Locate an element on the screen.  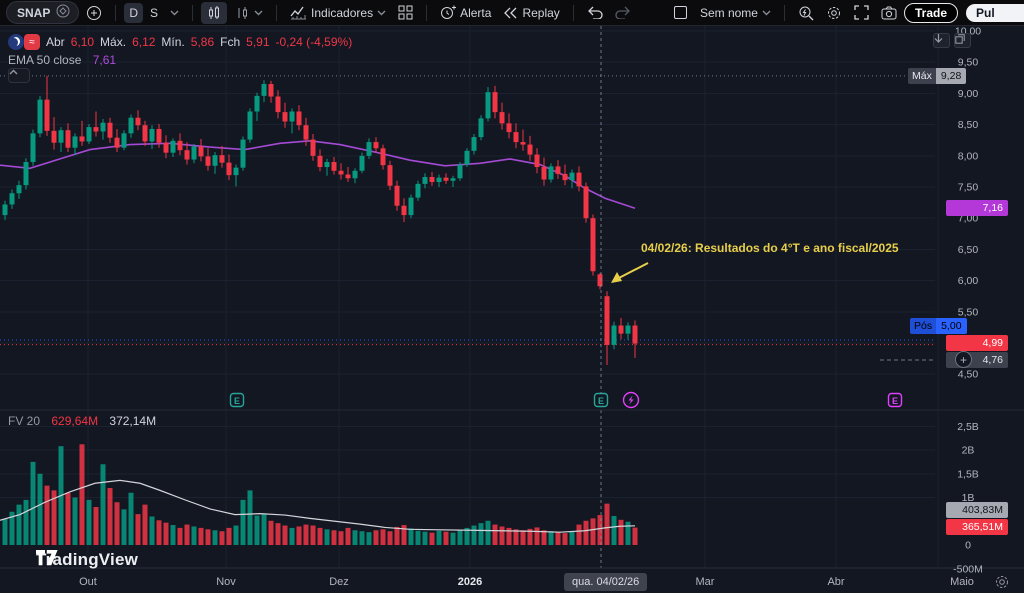
tradingview-wordmark: TradingView is located at coordinates (87, 559).